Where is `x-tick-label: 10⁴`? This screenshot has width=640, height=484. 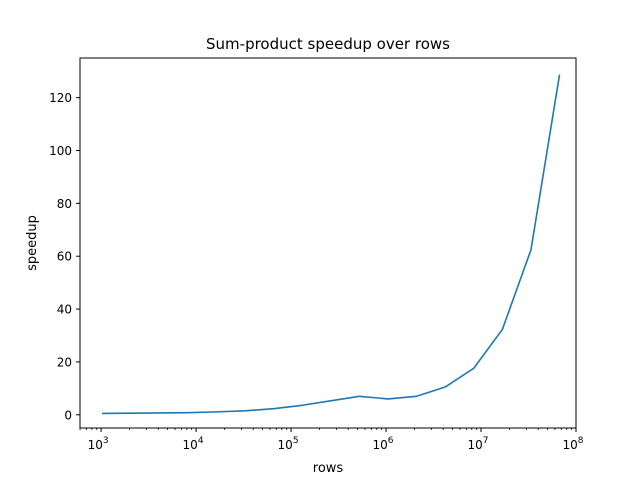 x-tick-label: 10⁴ is located at coordinates (193, 444).